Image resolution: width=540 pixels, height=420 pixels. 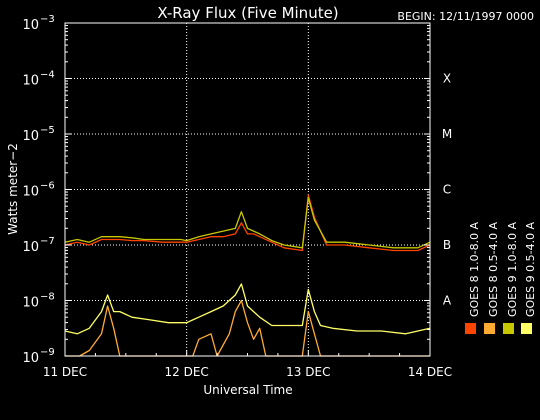 I want to click on flare-class-labels: A B C M X, so click(x=447, y=190).